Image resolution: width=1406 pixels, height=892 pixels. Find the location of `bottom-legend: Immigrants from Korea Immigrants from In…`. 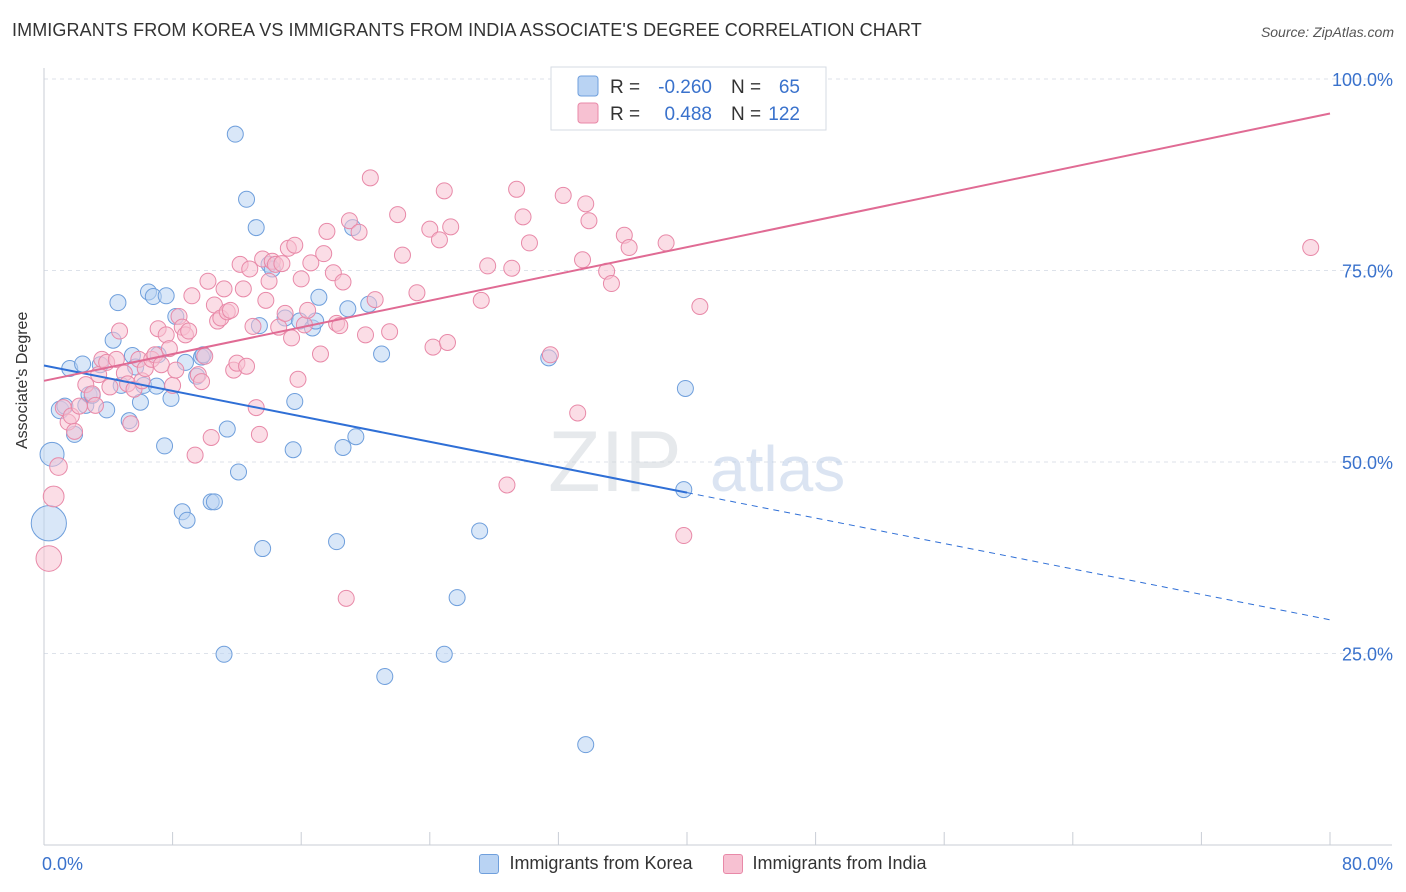

bottom-legend: Immigrants from Korea Immigrants from In… is located at coordinates (703, 863).